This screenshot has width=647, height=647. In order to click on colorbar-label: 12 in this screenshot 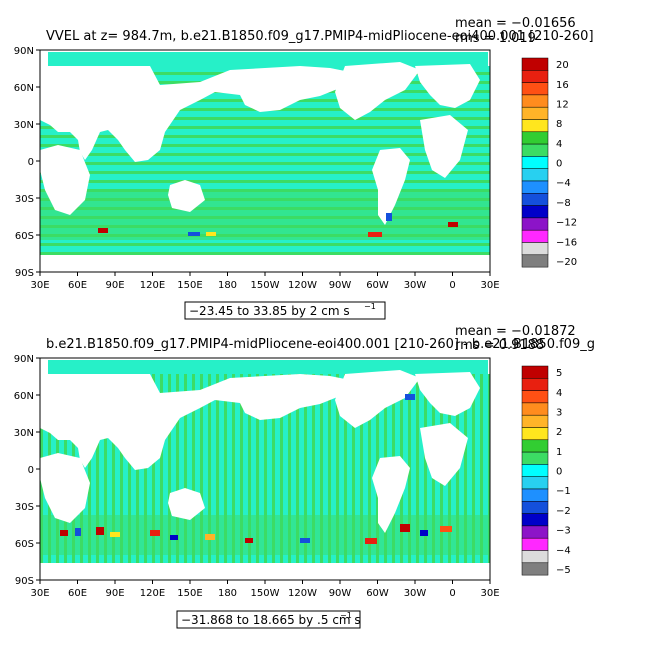, I will do `click(562, 105)`.